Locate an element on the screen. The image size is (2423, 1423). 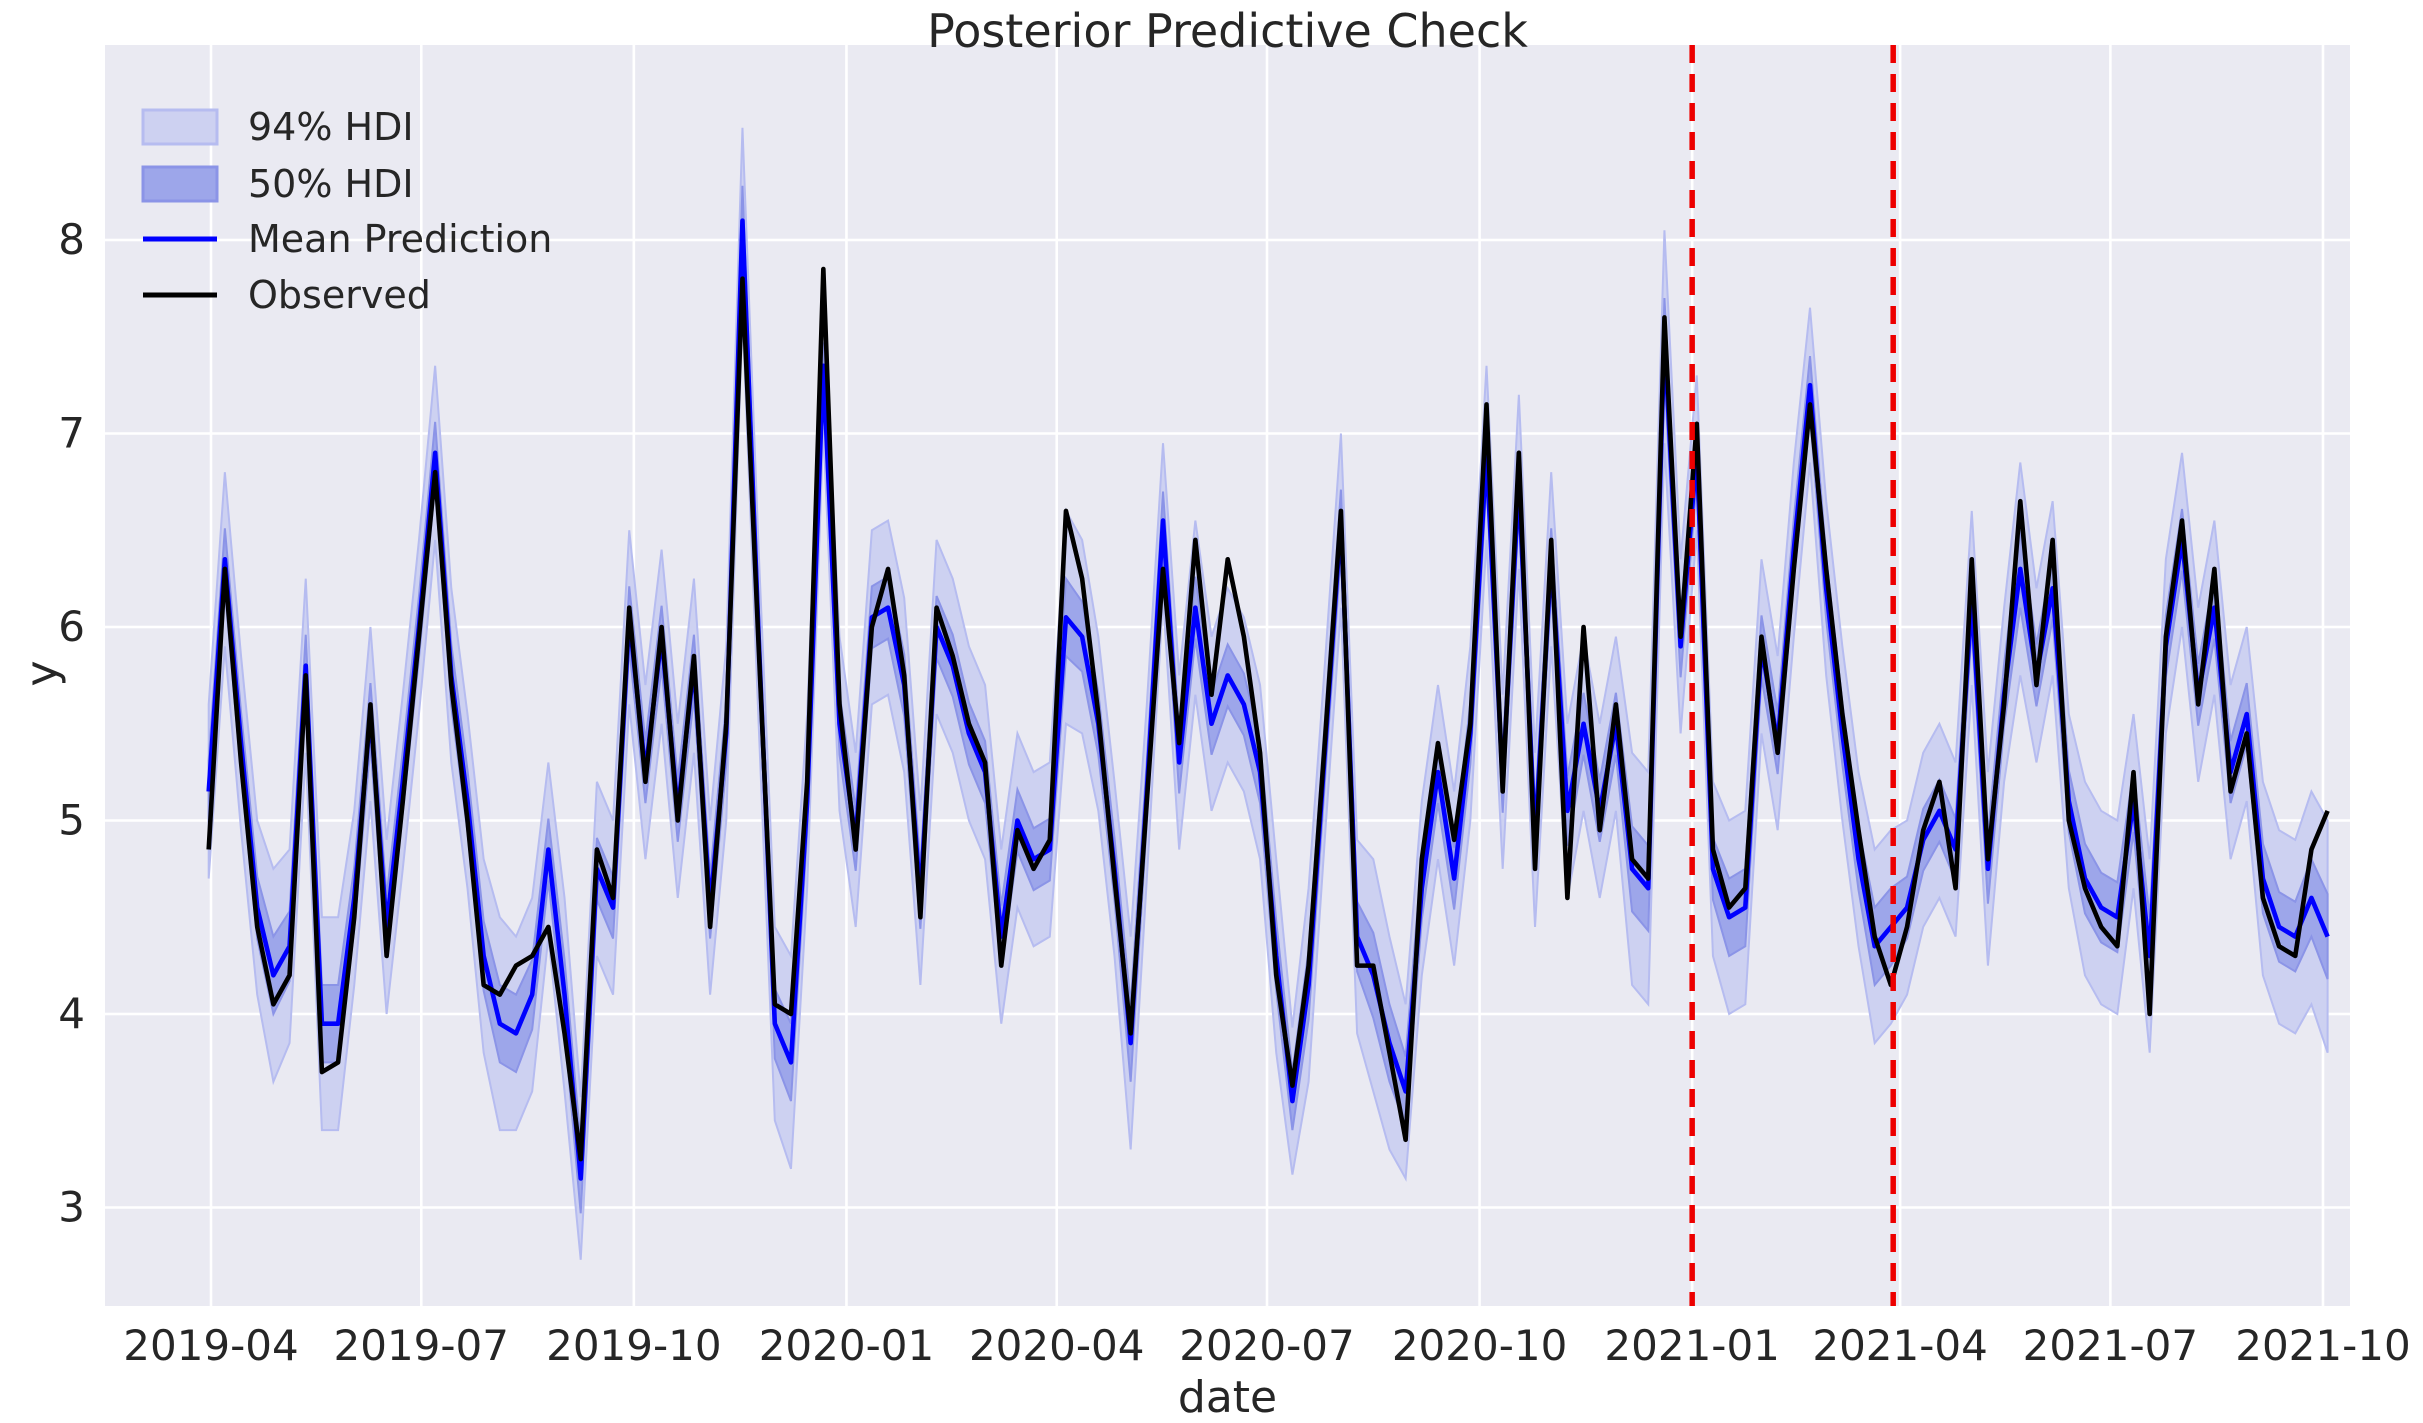
y-tick-label: 3 is located at coordinates (71, 1207).